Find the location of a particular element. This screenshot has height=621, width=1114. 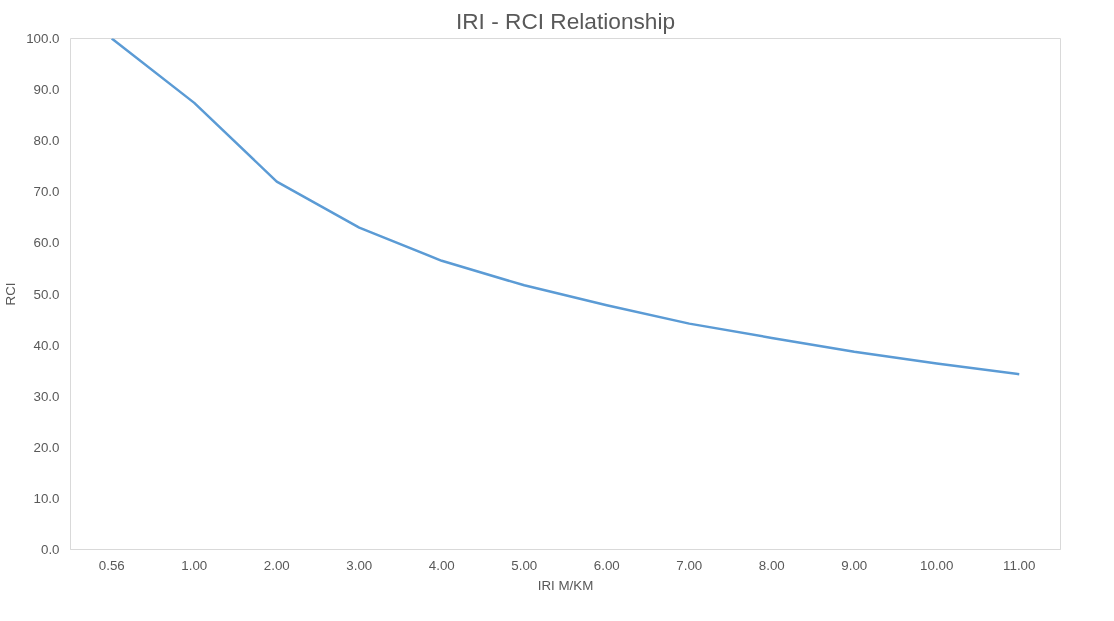

y-tick-label: 90.0 is located at coordinates (46, 90).